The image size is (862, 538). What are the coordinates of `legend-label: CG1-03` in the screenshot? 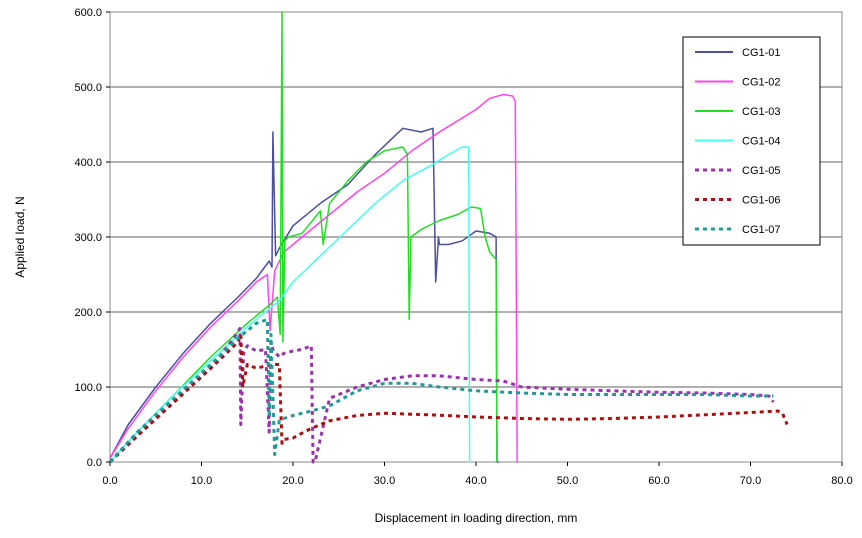 It's located at (761, 112).